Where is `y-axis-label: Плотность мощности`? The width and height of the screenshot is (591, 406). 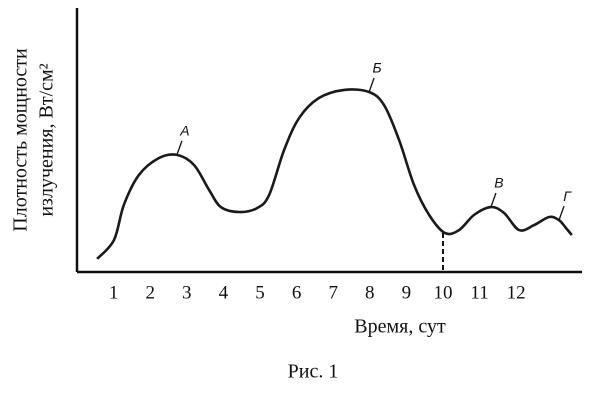
y-axis-label: Плотность мощности is located at coordinates (21, 140).